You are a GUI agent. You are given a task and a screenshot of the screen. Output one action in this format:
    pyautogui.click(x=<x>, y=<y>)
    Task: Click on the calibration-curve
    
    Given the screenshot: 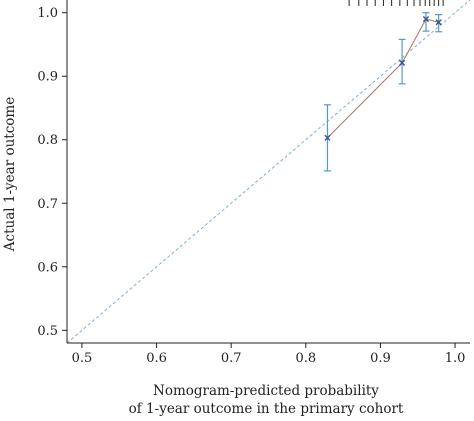 What is the action you would take?
    pyautogui.click(x=383, y=78)
    